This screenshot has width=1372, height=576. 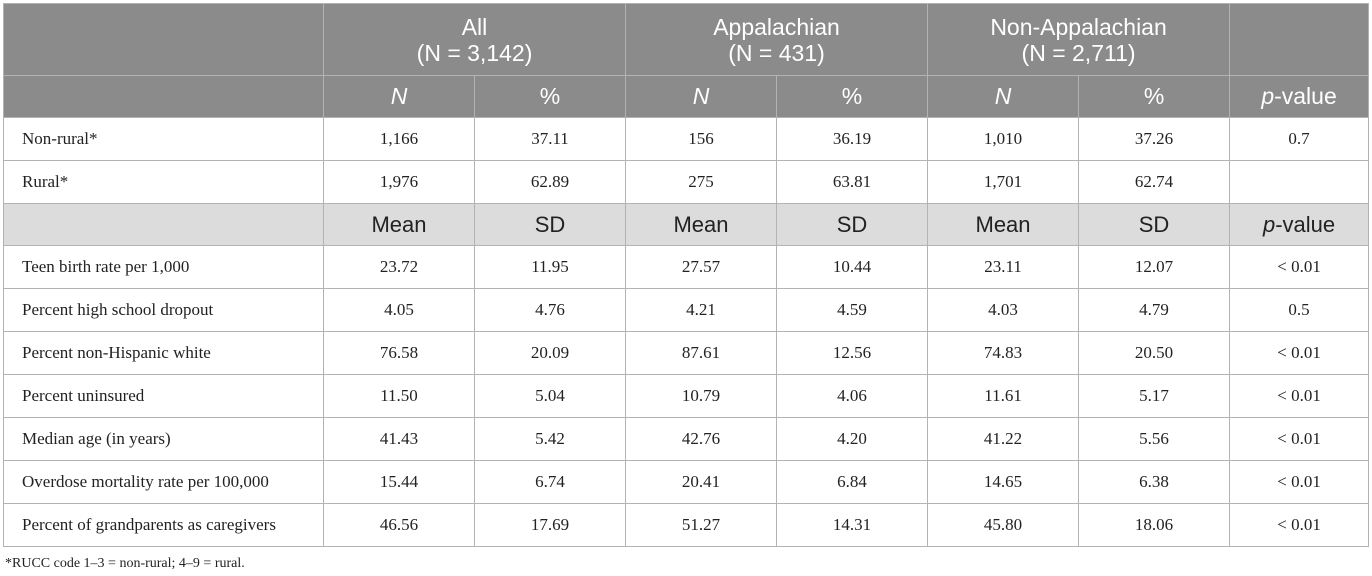 I want to click on value-cell: 5.42, so click(x=550, y=439).